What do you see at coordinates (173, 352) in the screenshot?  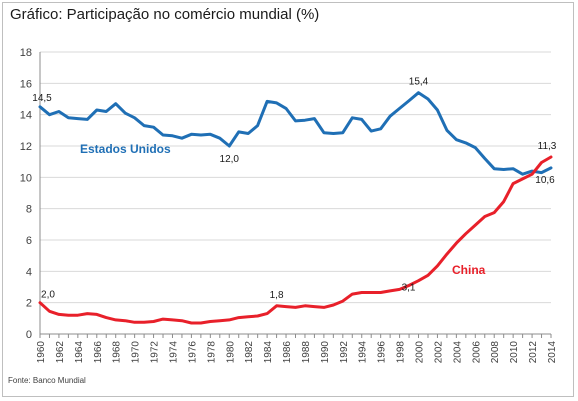 I see `x-tick-label: 1974` at bounding box center [173, 352].